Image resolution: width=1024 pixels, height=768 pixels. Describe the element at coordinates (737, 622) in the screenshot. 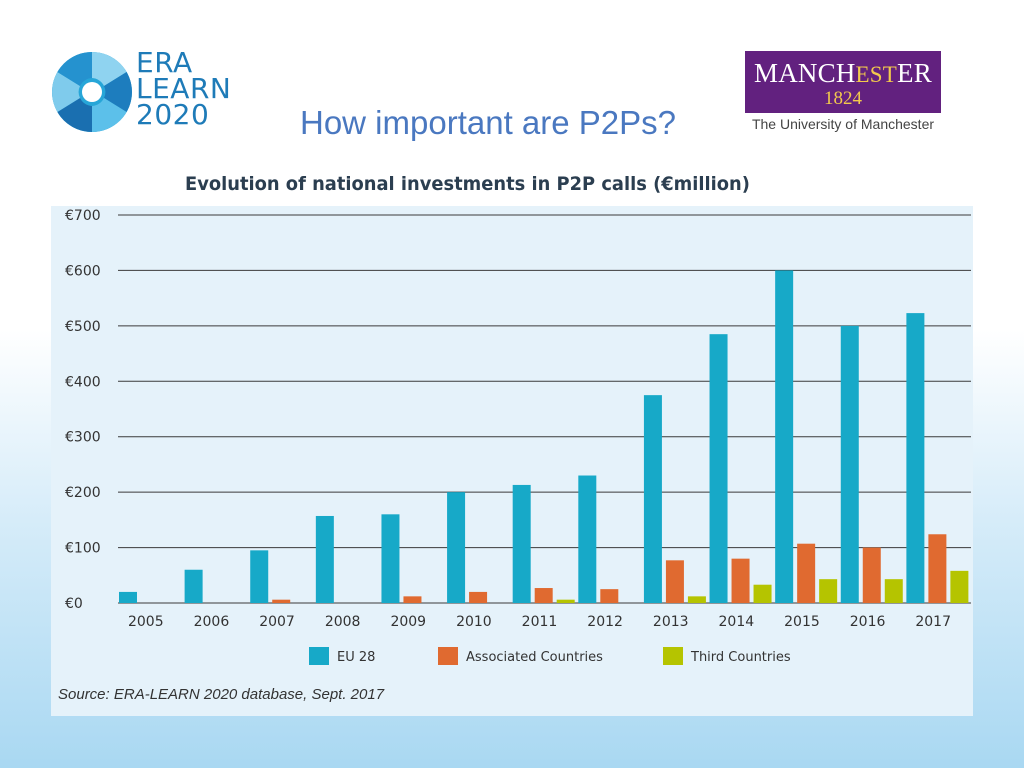

I see `x-tick-label: 2014` at that location.